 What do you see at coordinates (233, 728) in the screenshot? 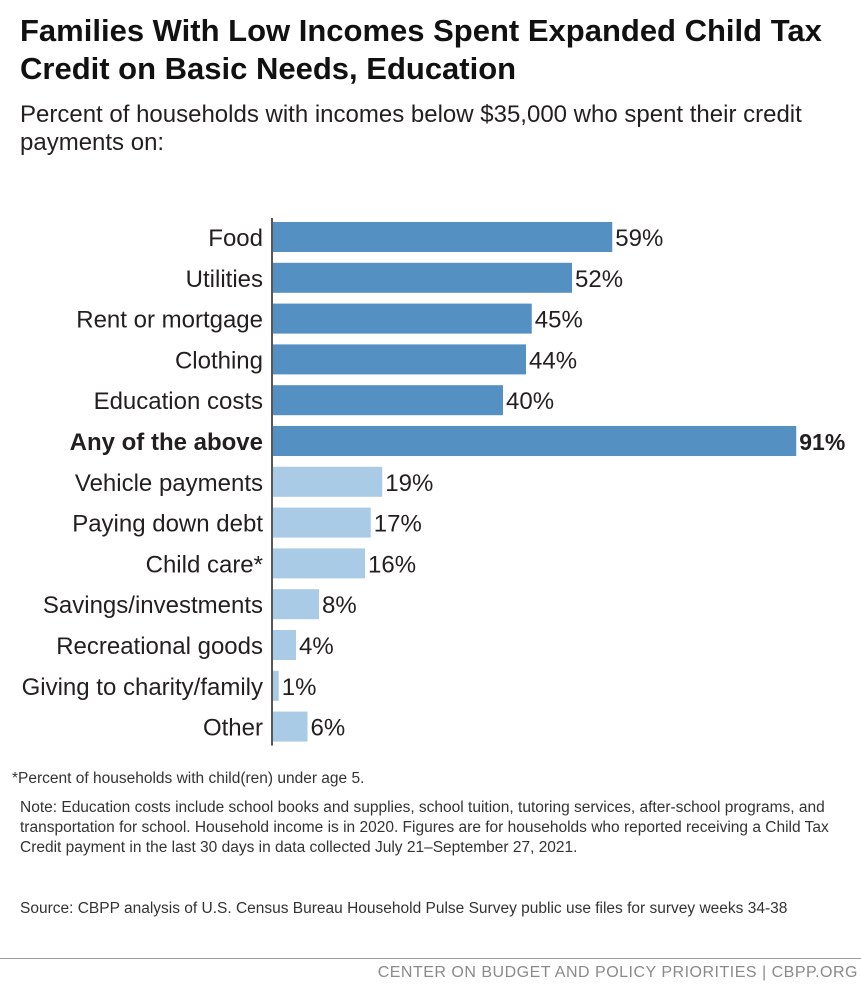
I see `category-label-other: Other` at bounding box center [233, 728].